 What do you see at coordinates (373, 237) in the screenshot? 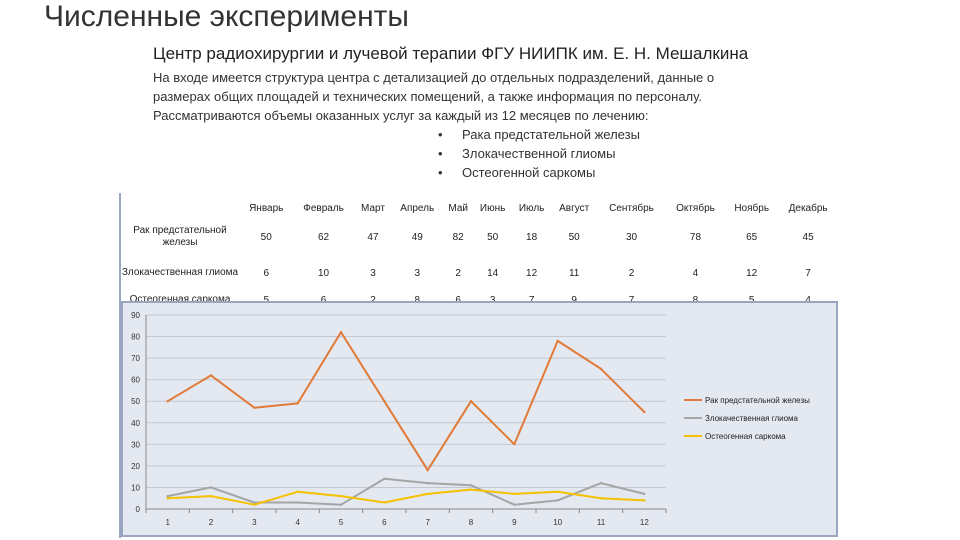
I see `table-cell: 47` at bounding box center [373, 237].